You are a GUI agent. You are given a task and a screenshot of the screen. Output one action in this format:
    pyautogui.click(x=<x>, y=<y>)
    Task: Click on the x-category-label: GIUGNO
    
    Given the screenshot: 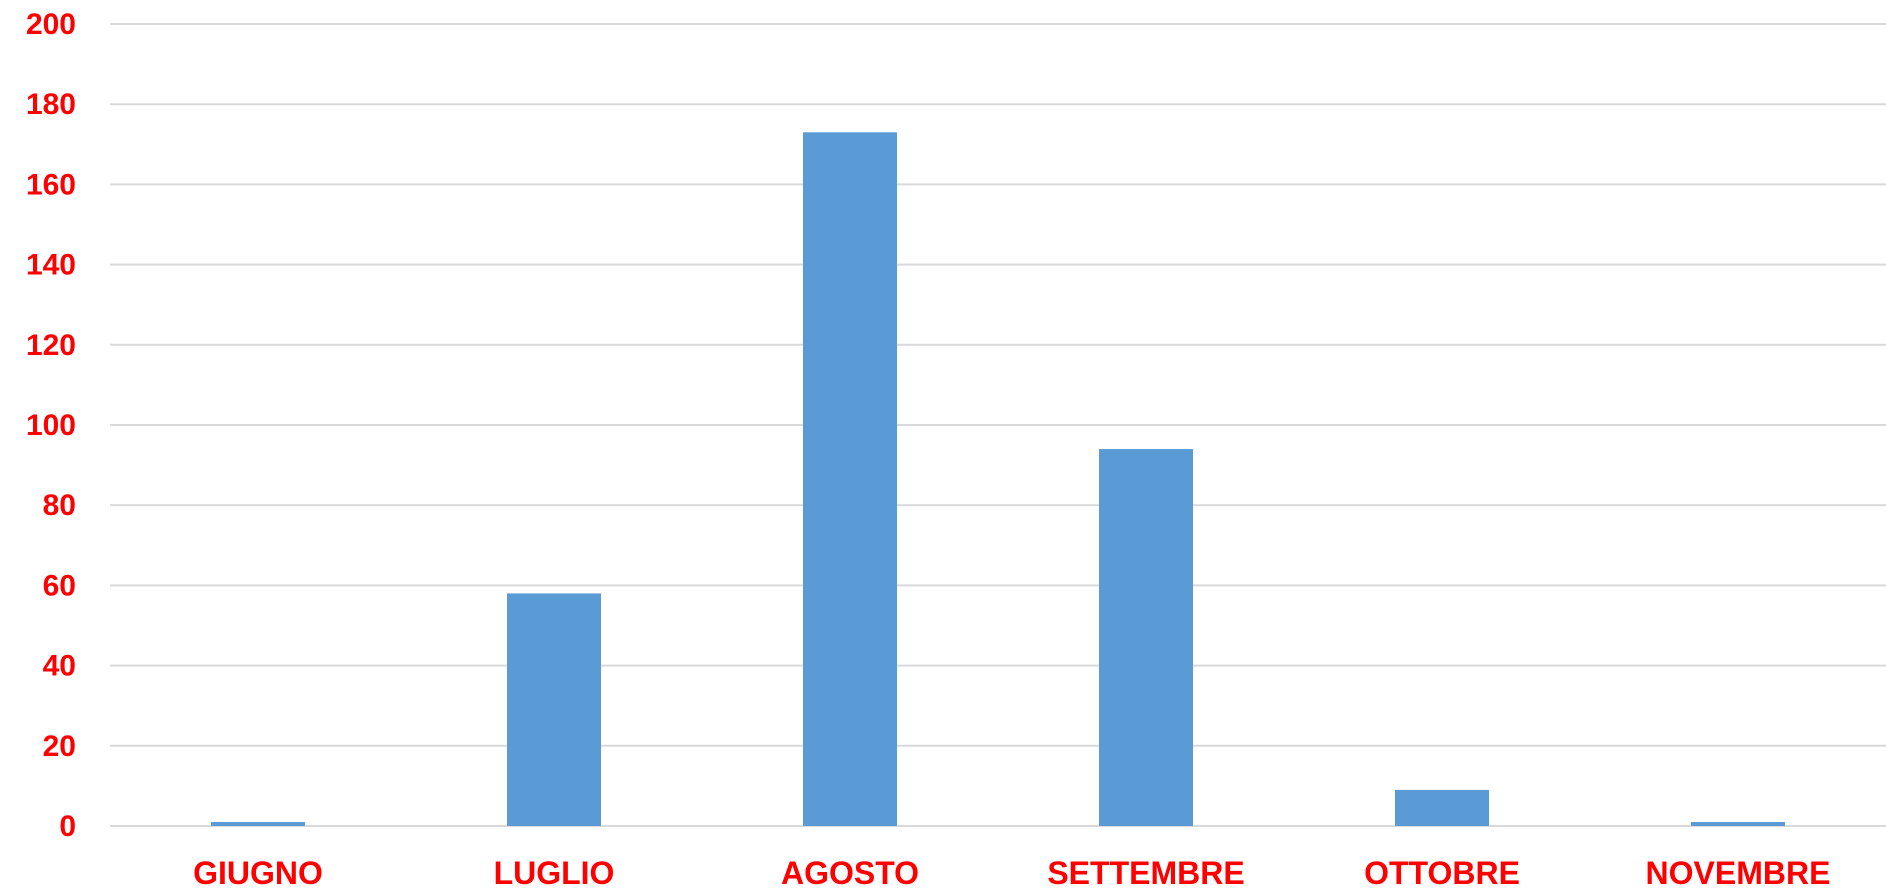 What is the action you would take?
    pyautogui.click(x=258, y=872)
    